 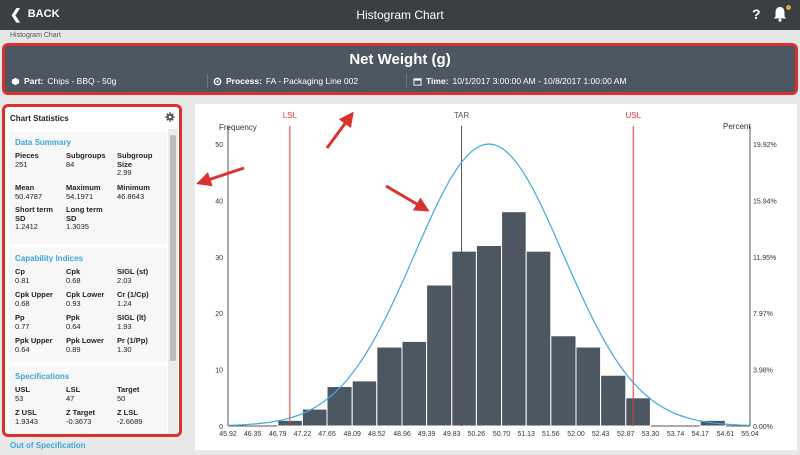 I want to click on x-tick-label: 54.17, so click(x=700, y=434).